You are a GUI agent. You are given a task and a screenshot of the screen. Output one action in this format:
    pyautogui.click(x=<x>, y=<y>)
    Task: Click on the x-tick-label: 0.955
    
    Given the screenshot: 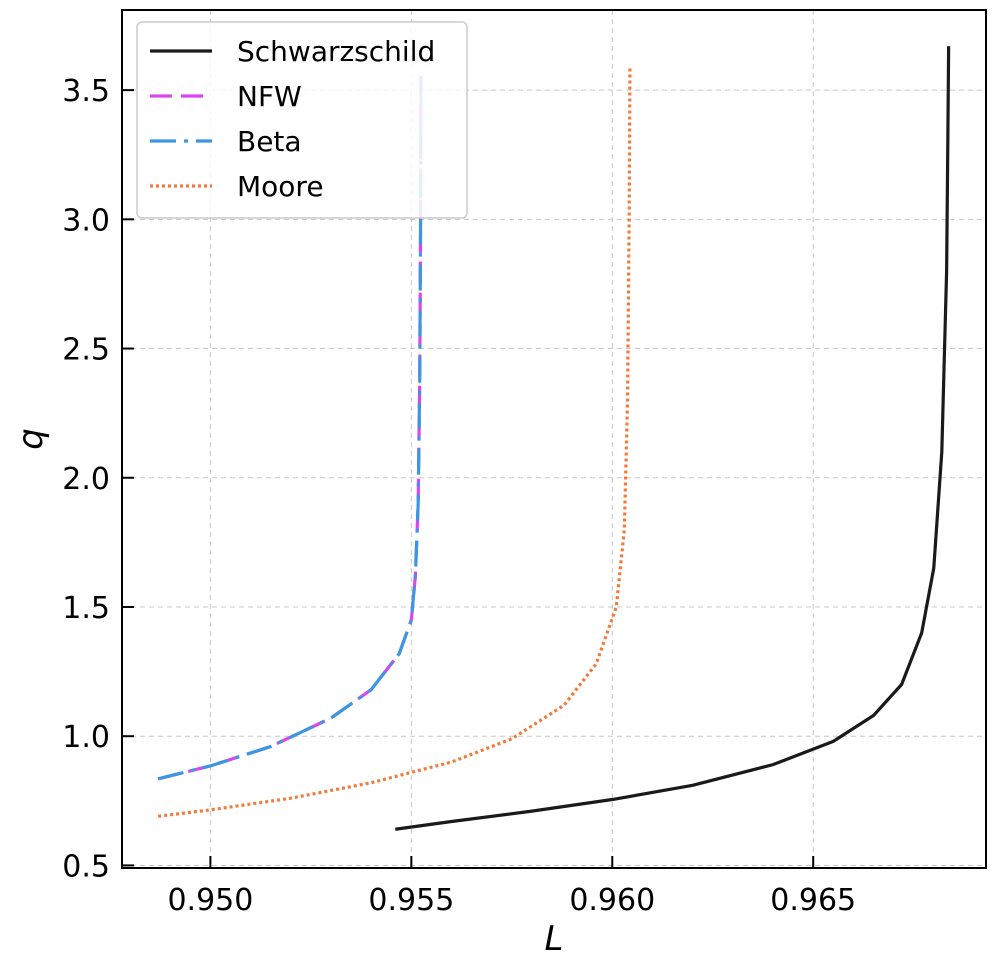 What is the action you would take?
    pyautogui.click(x=411, y=900)
    